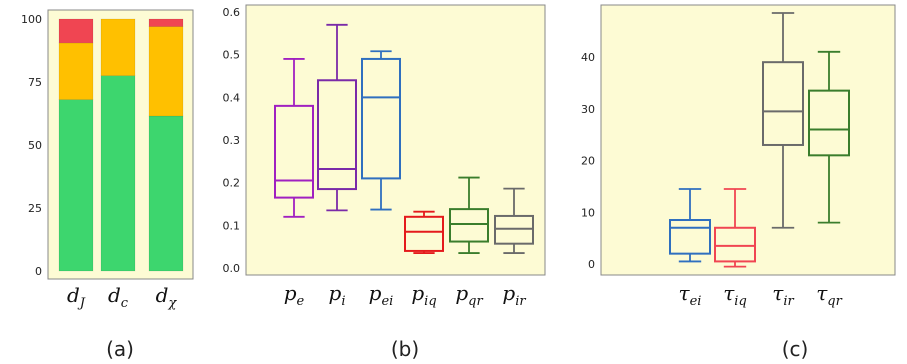  Describe the element at coordinates (795, 349) in the screenshot. I see `caption-c: (c)` at that location.